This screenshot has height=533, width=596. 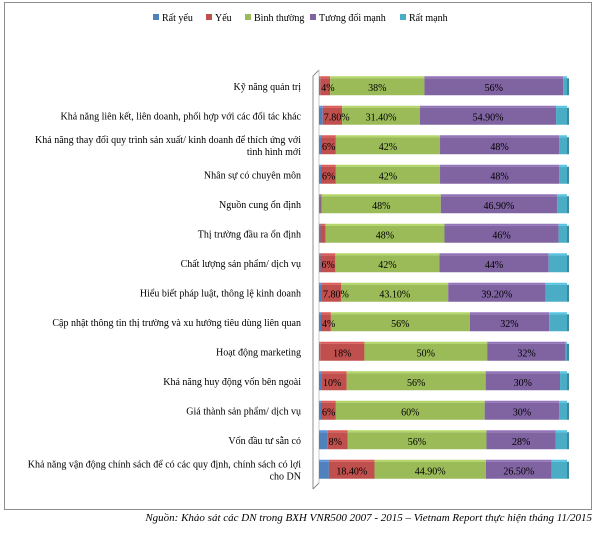 What do you see at coordinates (285, 476) in the screenshot?
I see `category-label-line: cho DN` at bounding box center [285, 476].